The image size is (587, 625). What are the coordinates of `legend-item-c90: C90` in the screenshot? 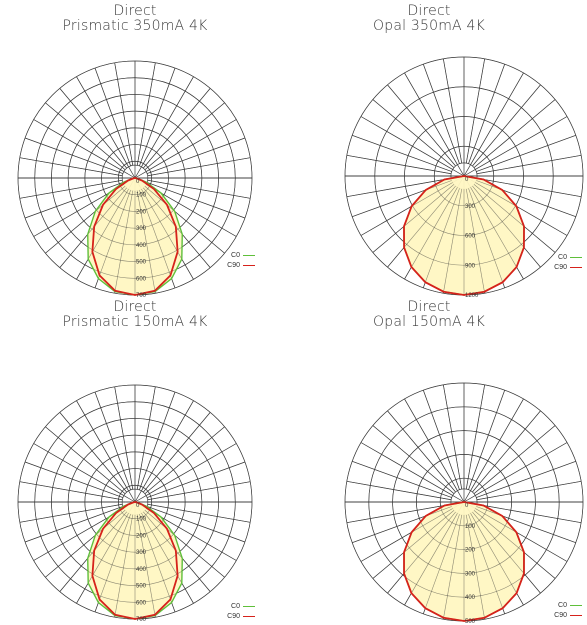 It's located at (230, 616).